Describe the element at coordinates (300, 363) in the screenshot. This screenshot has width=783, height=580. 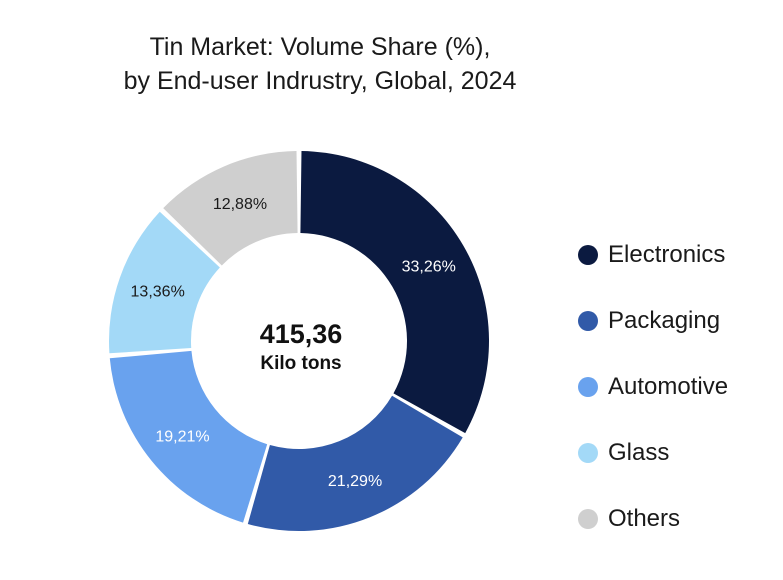
I see `center-unit: Kilo tons` at that location.